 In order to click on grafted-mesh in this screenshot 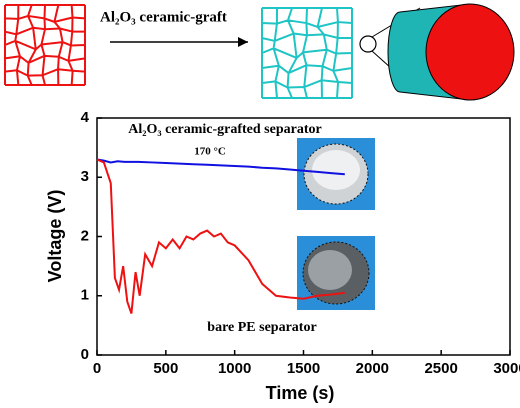, I will do `click(307, 53)`.